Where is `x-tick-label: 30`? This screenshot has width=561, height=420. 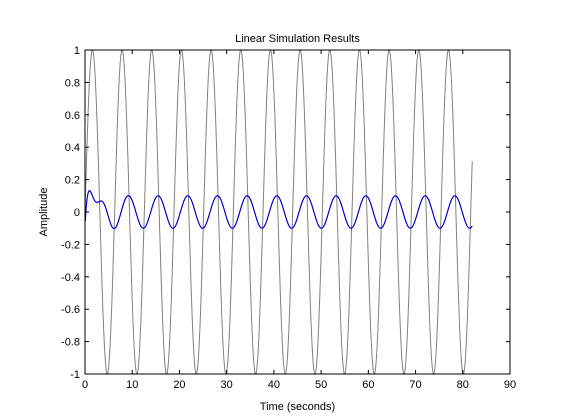 x-tick-label: 30 is located at coordinates (227, 385).